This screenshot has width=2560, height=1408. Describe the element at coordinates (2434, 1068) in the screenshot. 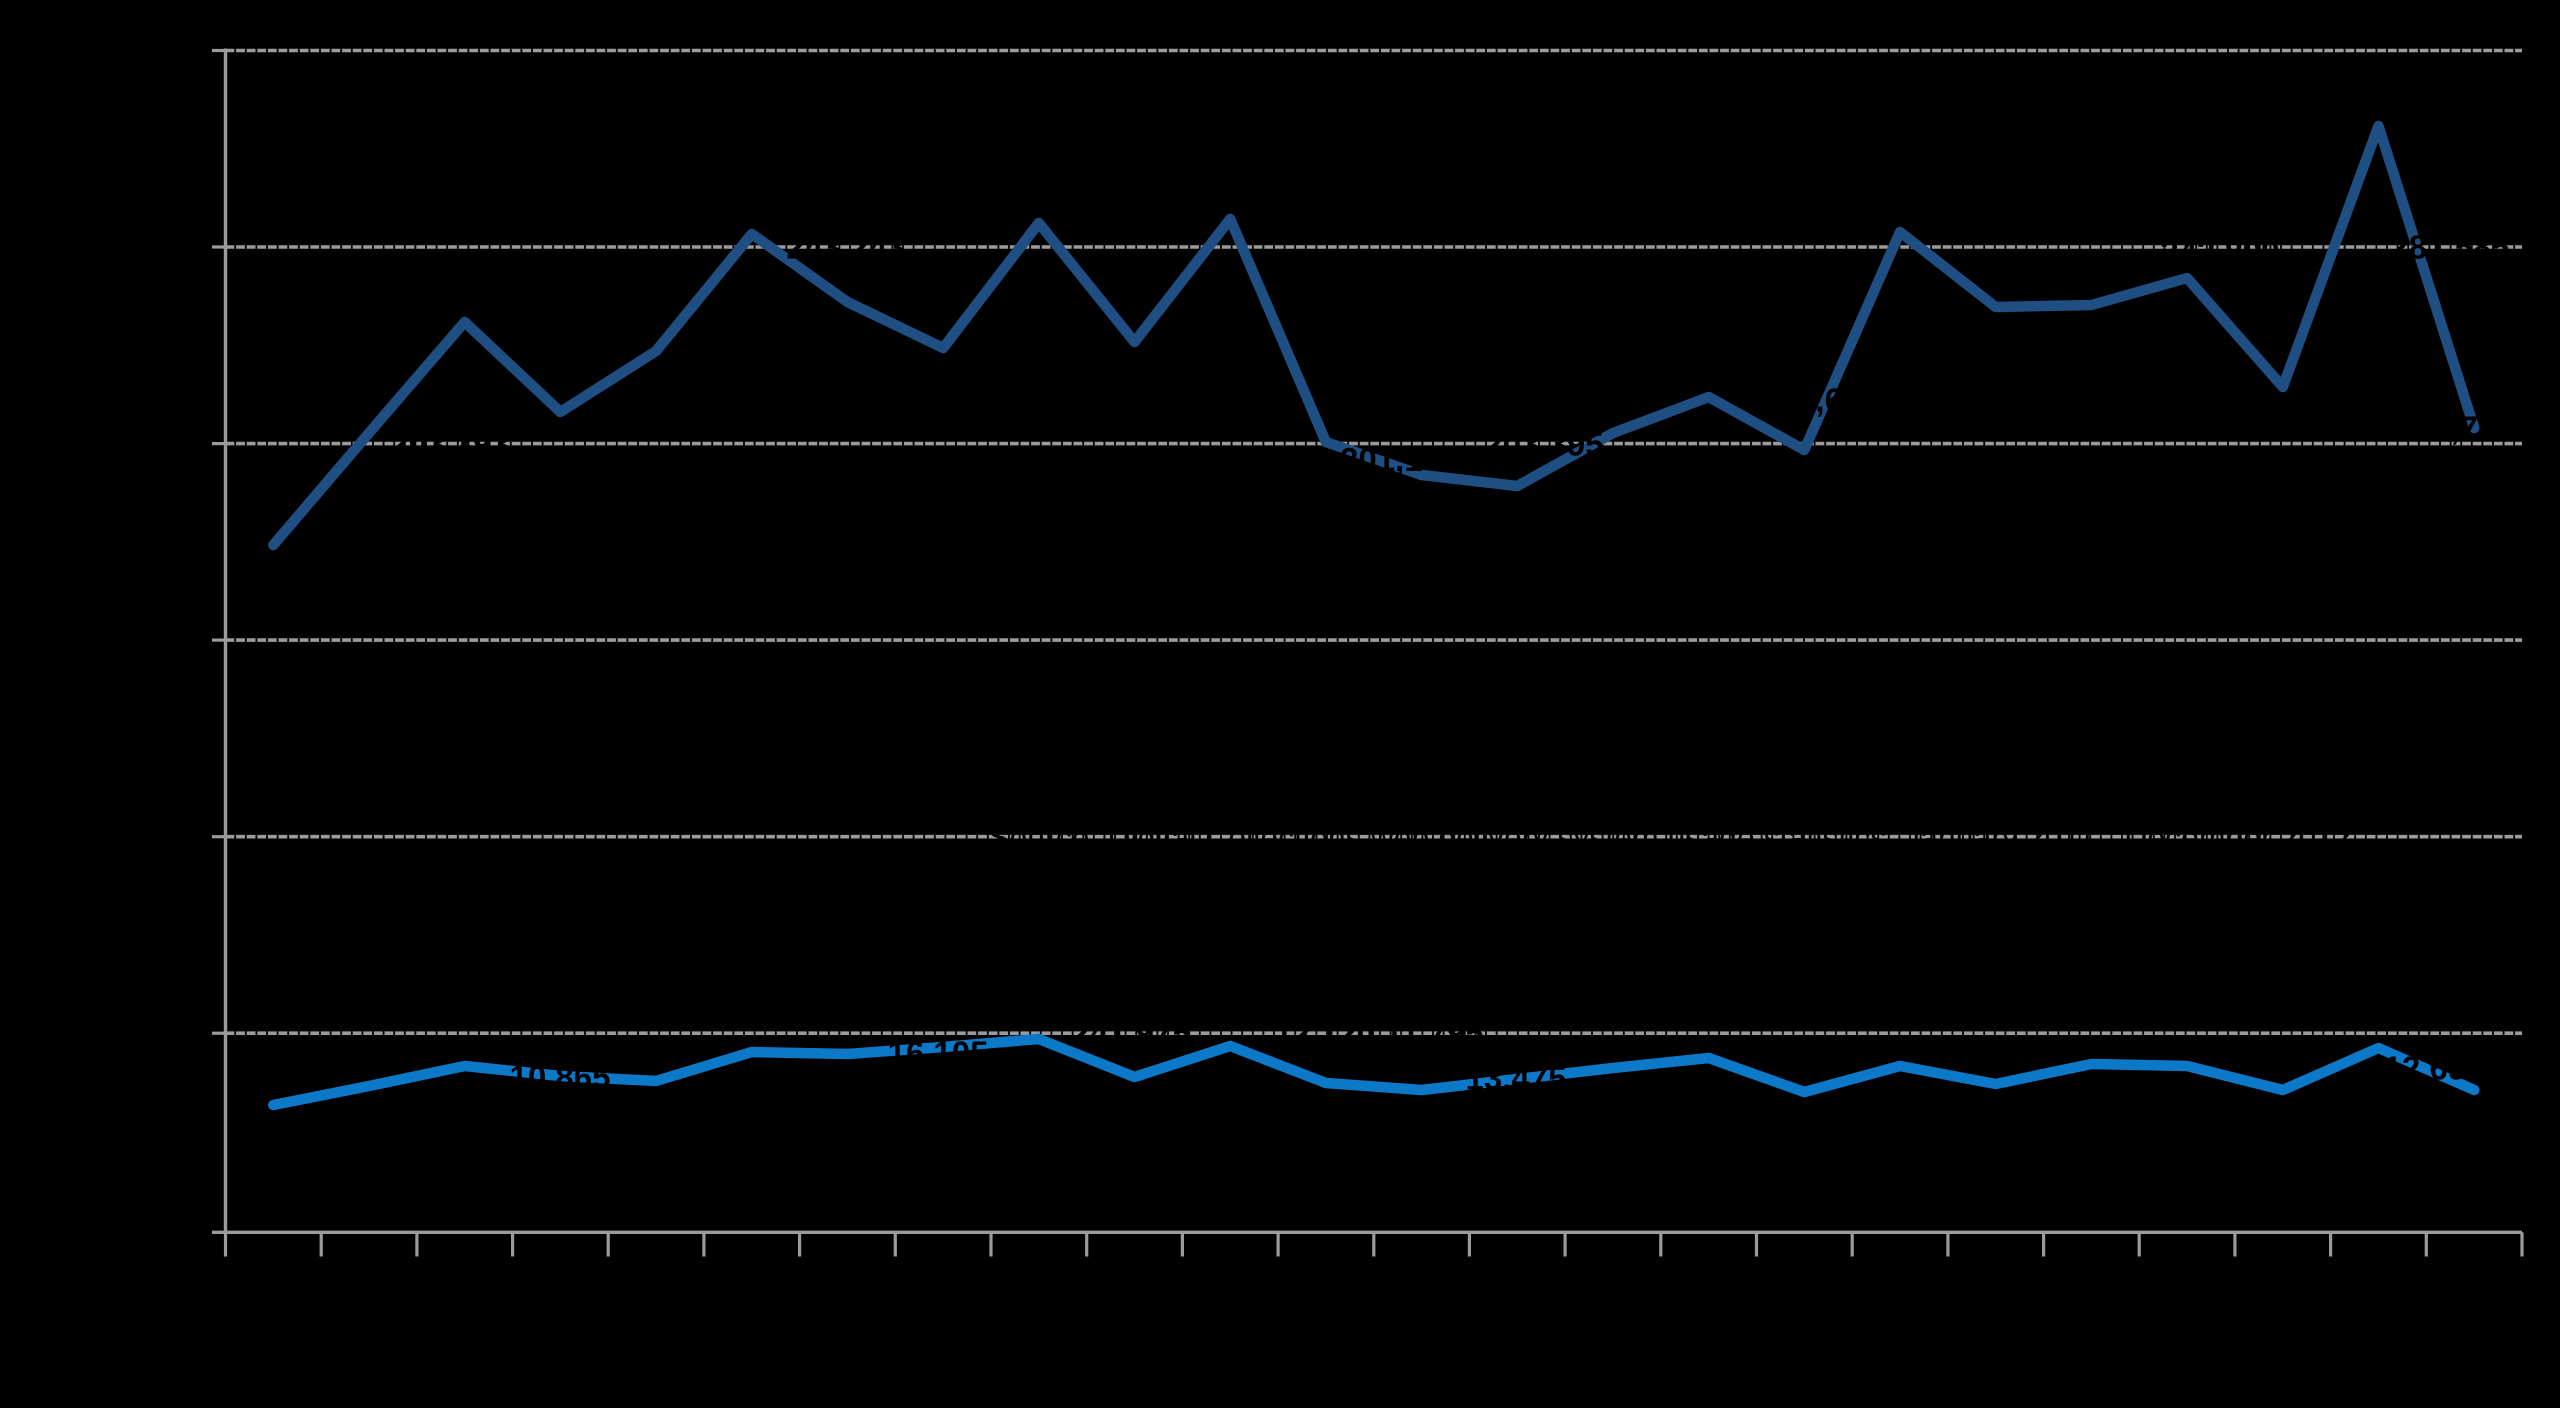

I see `svg-text: 12,692` at that location.